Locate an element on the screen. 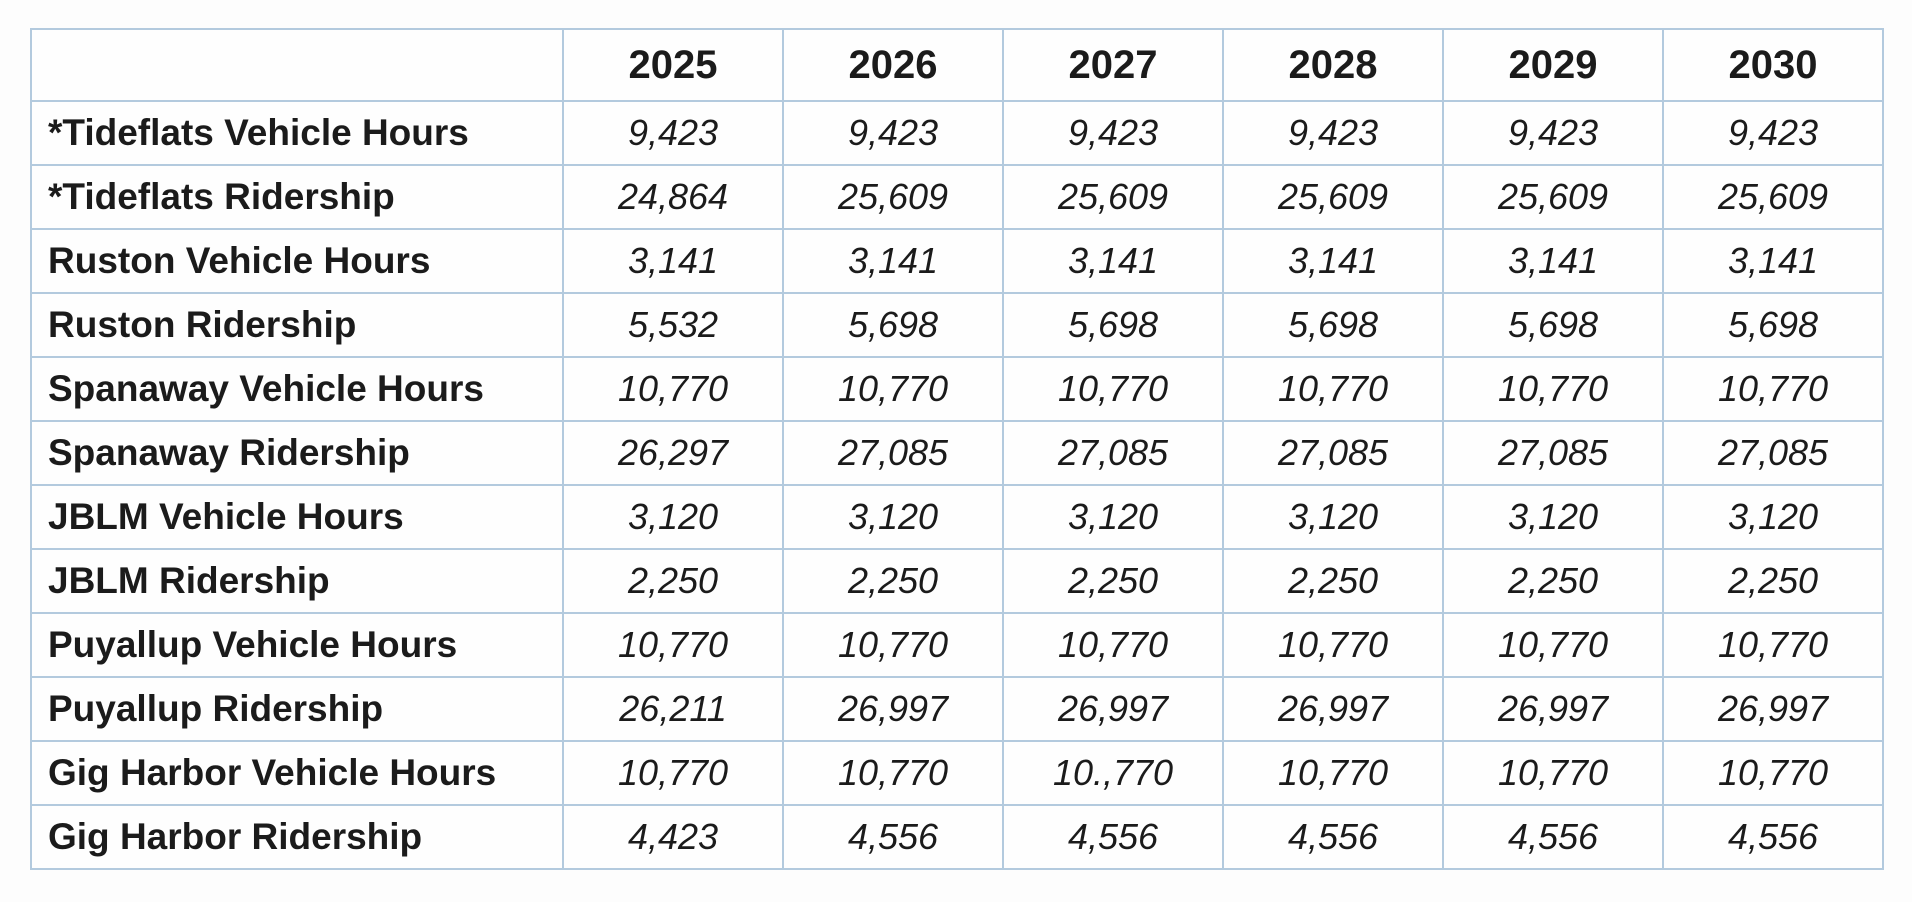 The height and width of the screenshot is (902, 1912). year-column-header: 2028 is located at coordinates (1333, 65).